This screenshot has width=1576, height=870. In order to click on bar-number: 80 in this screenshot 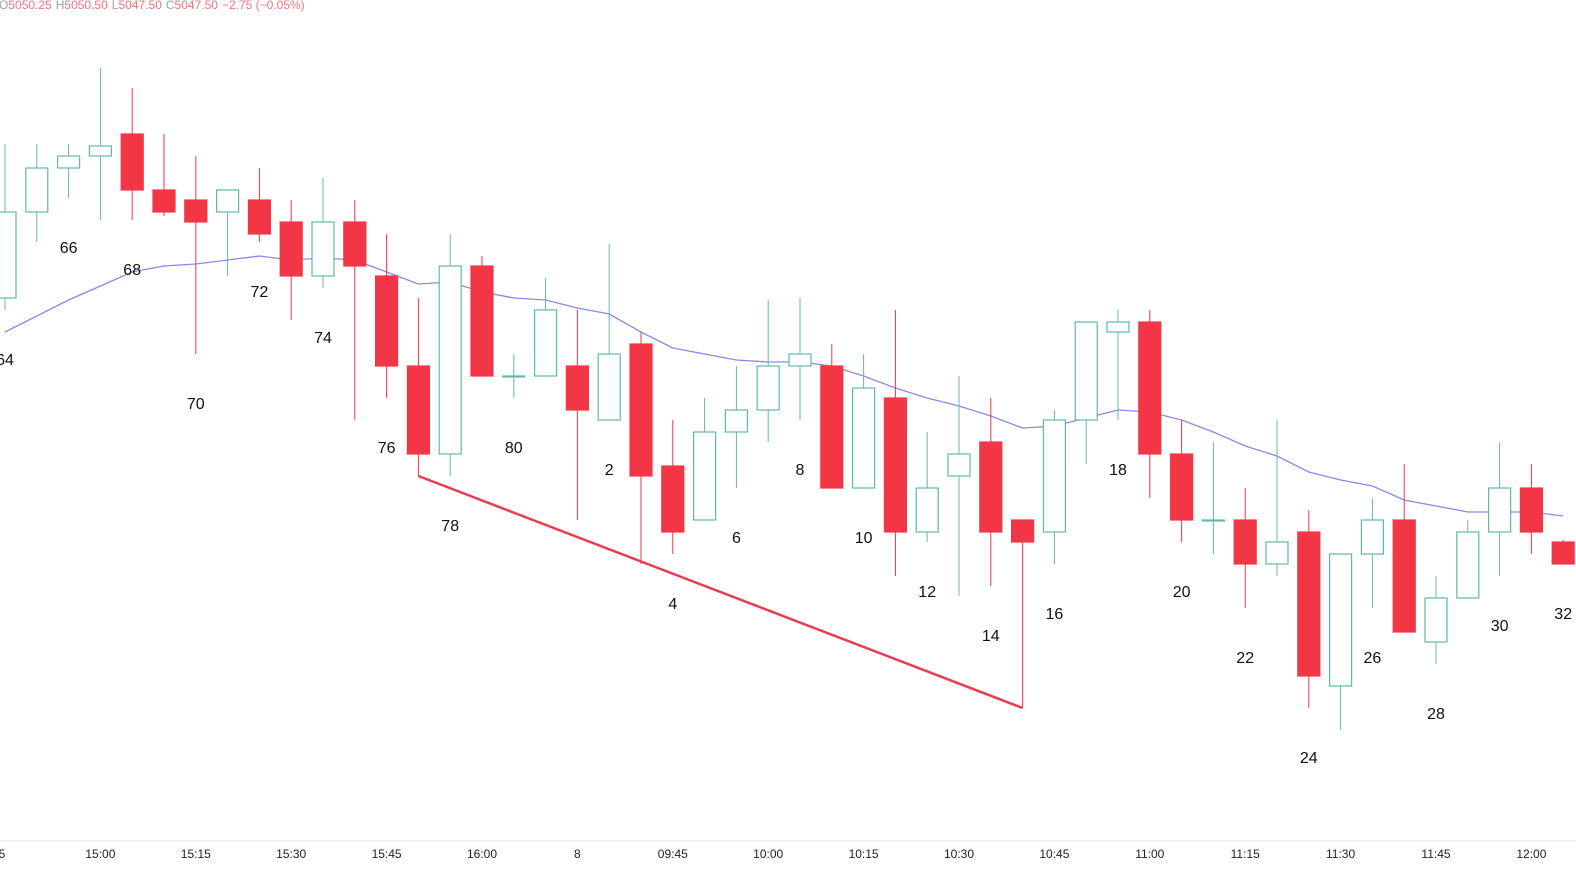, I will do `click(514, 448)`.